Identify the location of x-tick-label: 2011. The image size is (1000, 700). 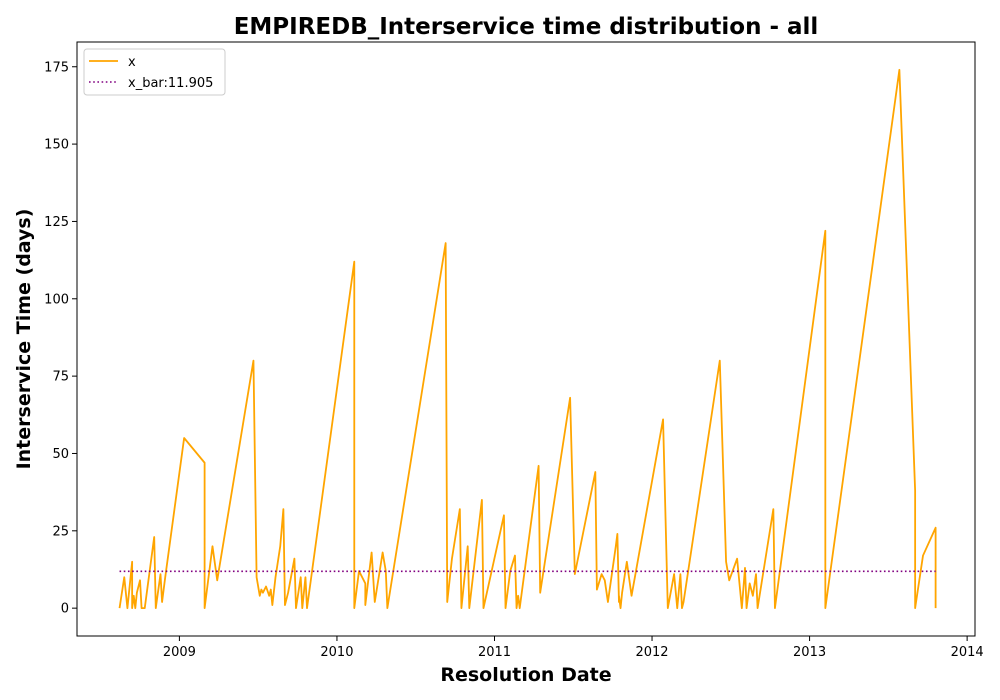
(494, 652).